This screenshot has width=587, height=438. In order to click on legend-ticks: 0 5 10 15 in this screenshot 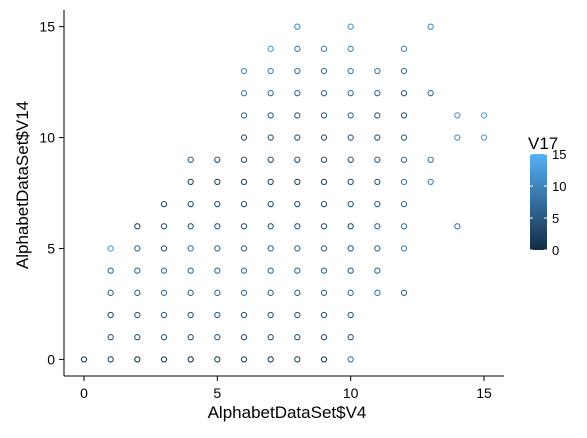, I will do `click(548, 202)`.